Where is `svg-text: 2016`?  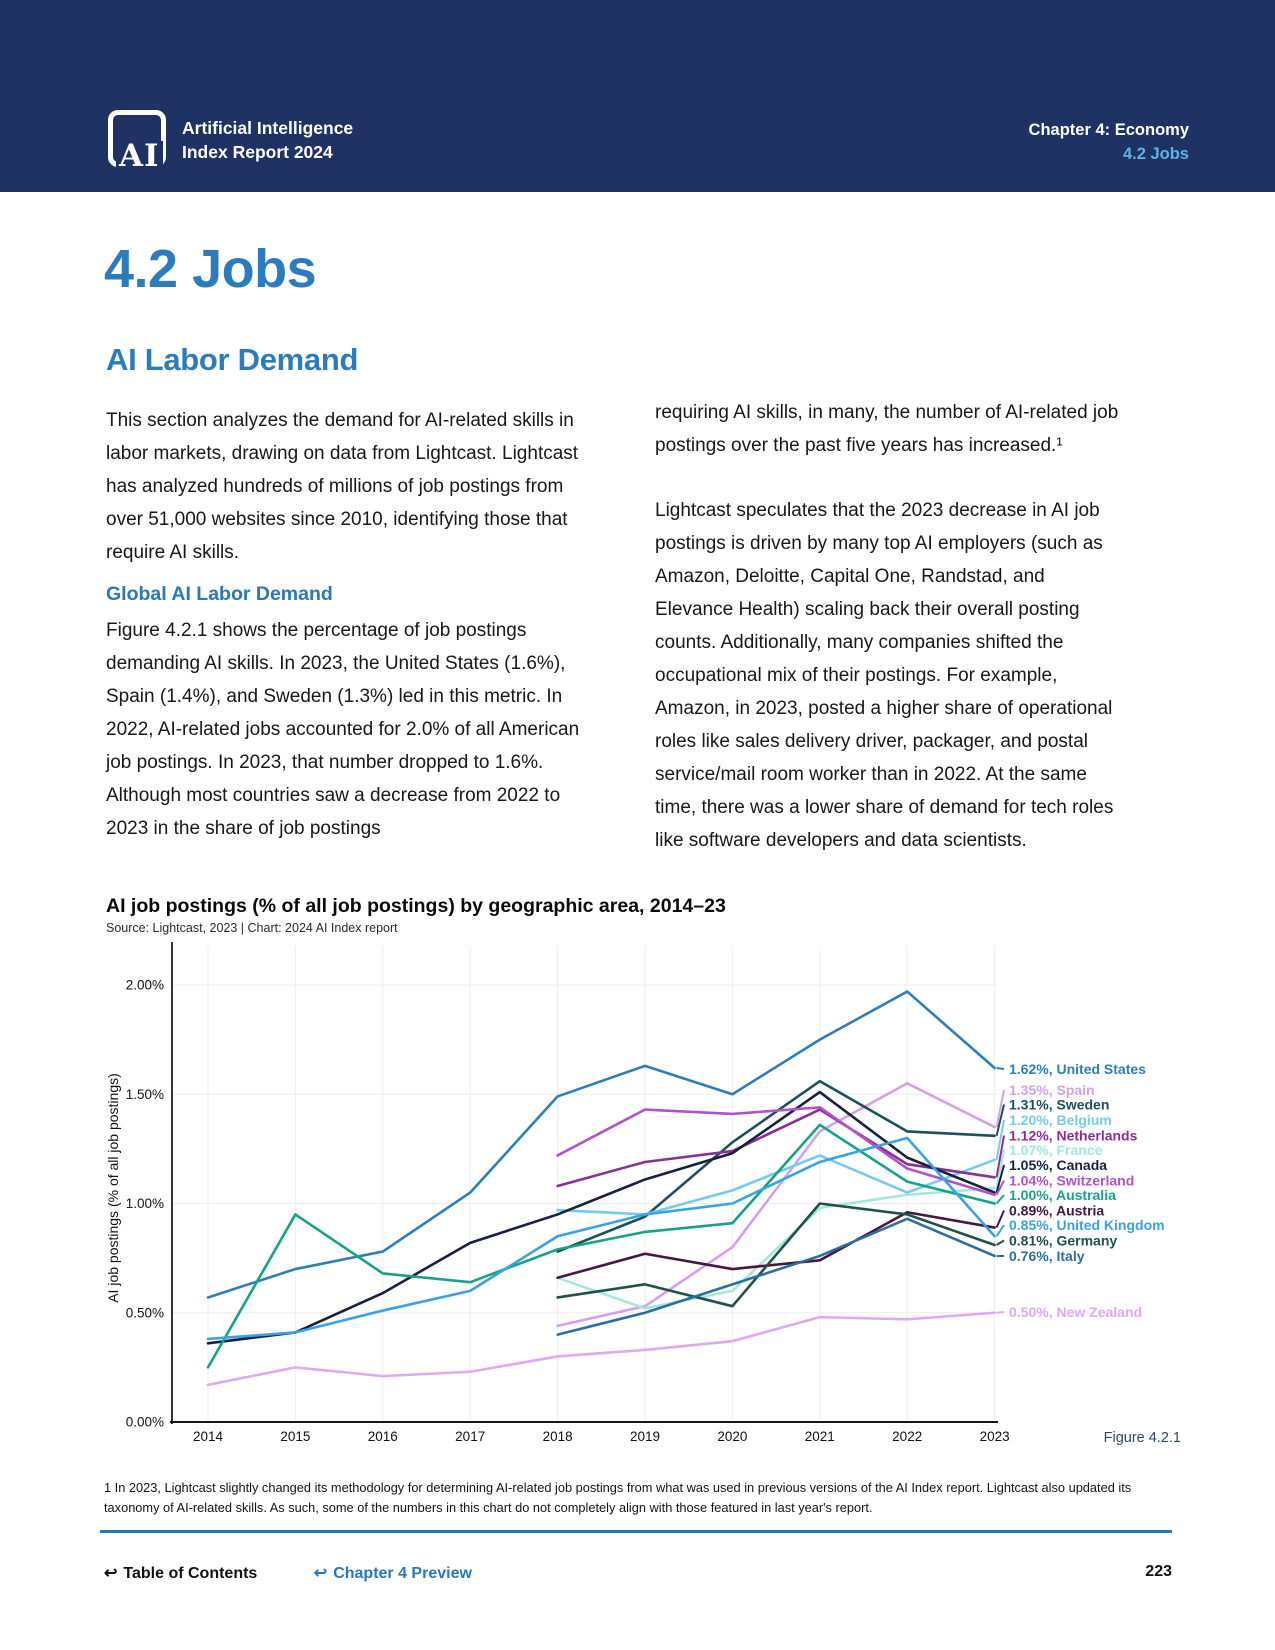
svg-text: 2016 is located at coordinates (383, 1436).